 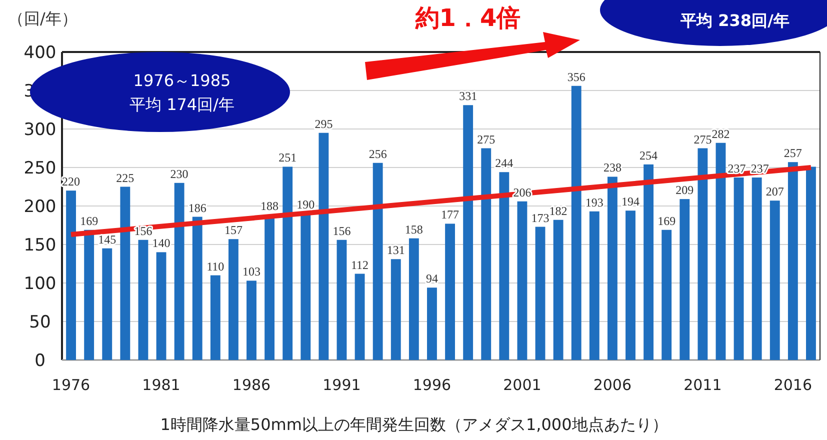 What do you see at coordinates (107, 239) in the screenshot?
I see `data-label: 145` at bounding box center [107, 239].